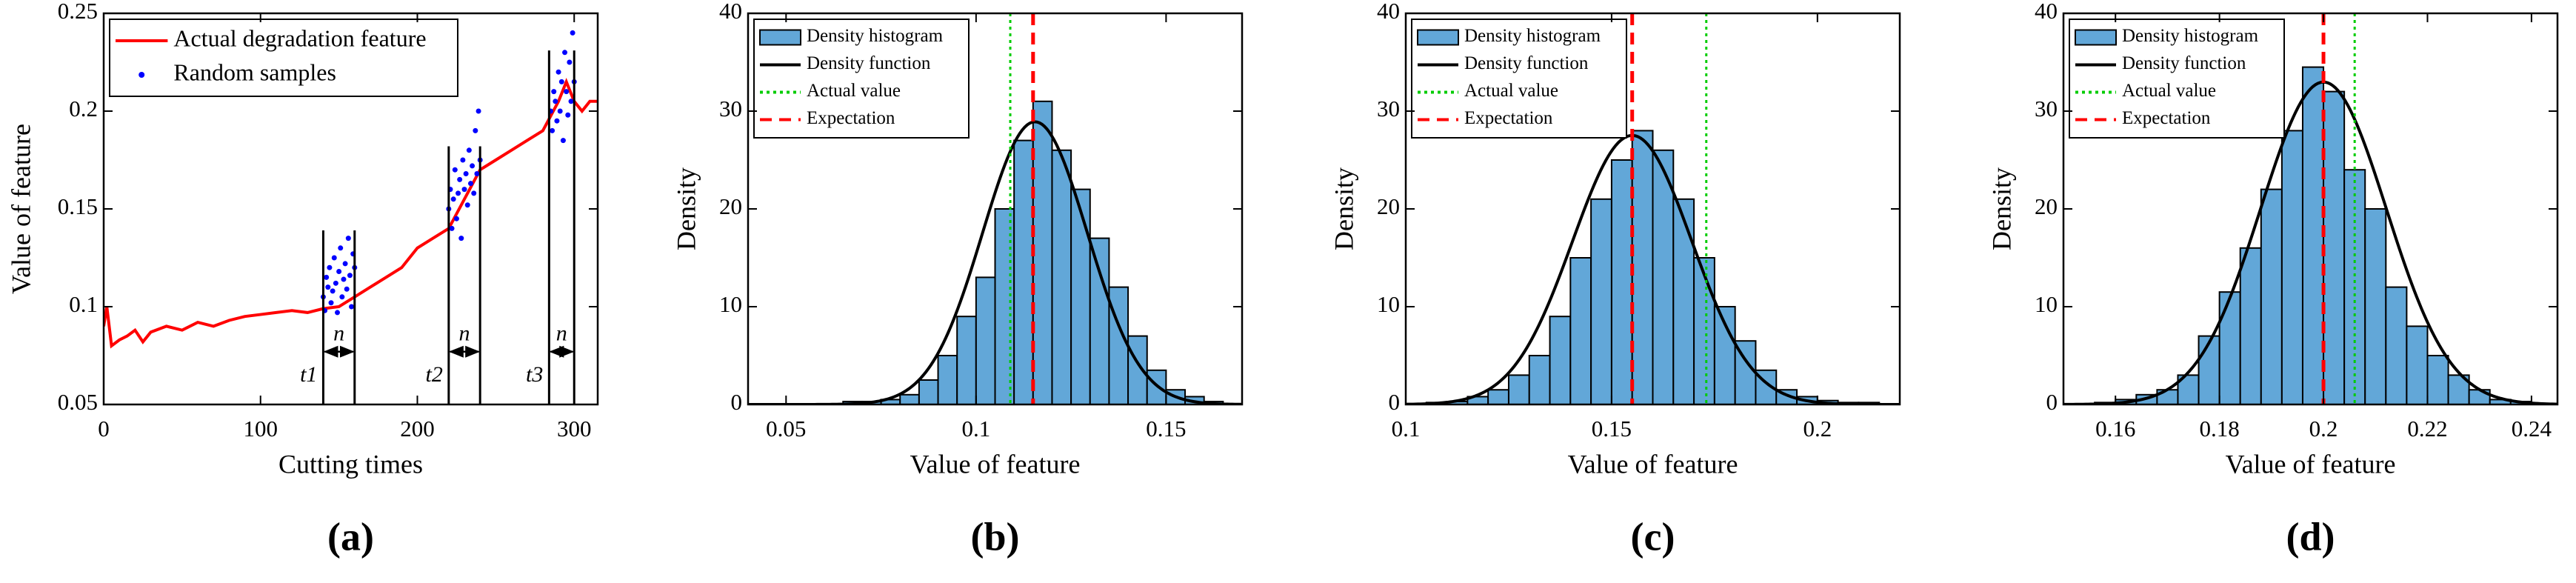 This screenshot has width=2576, height=583. What do you see at coordinates (2427, 429) in the screenshot?
I see `x-tick-label: 0.22` at bounding box center [2427, 429].